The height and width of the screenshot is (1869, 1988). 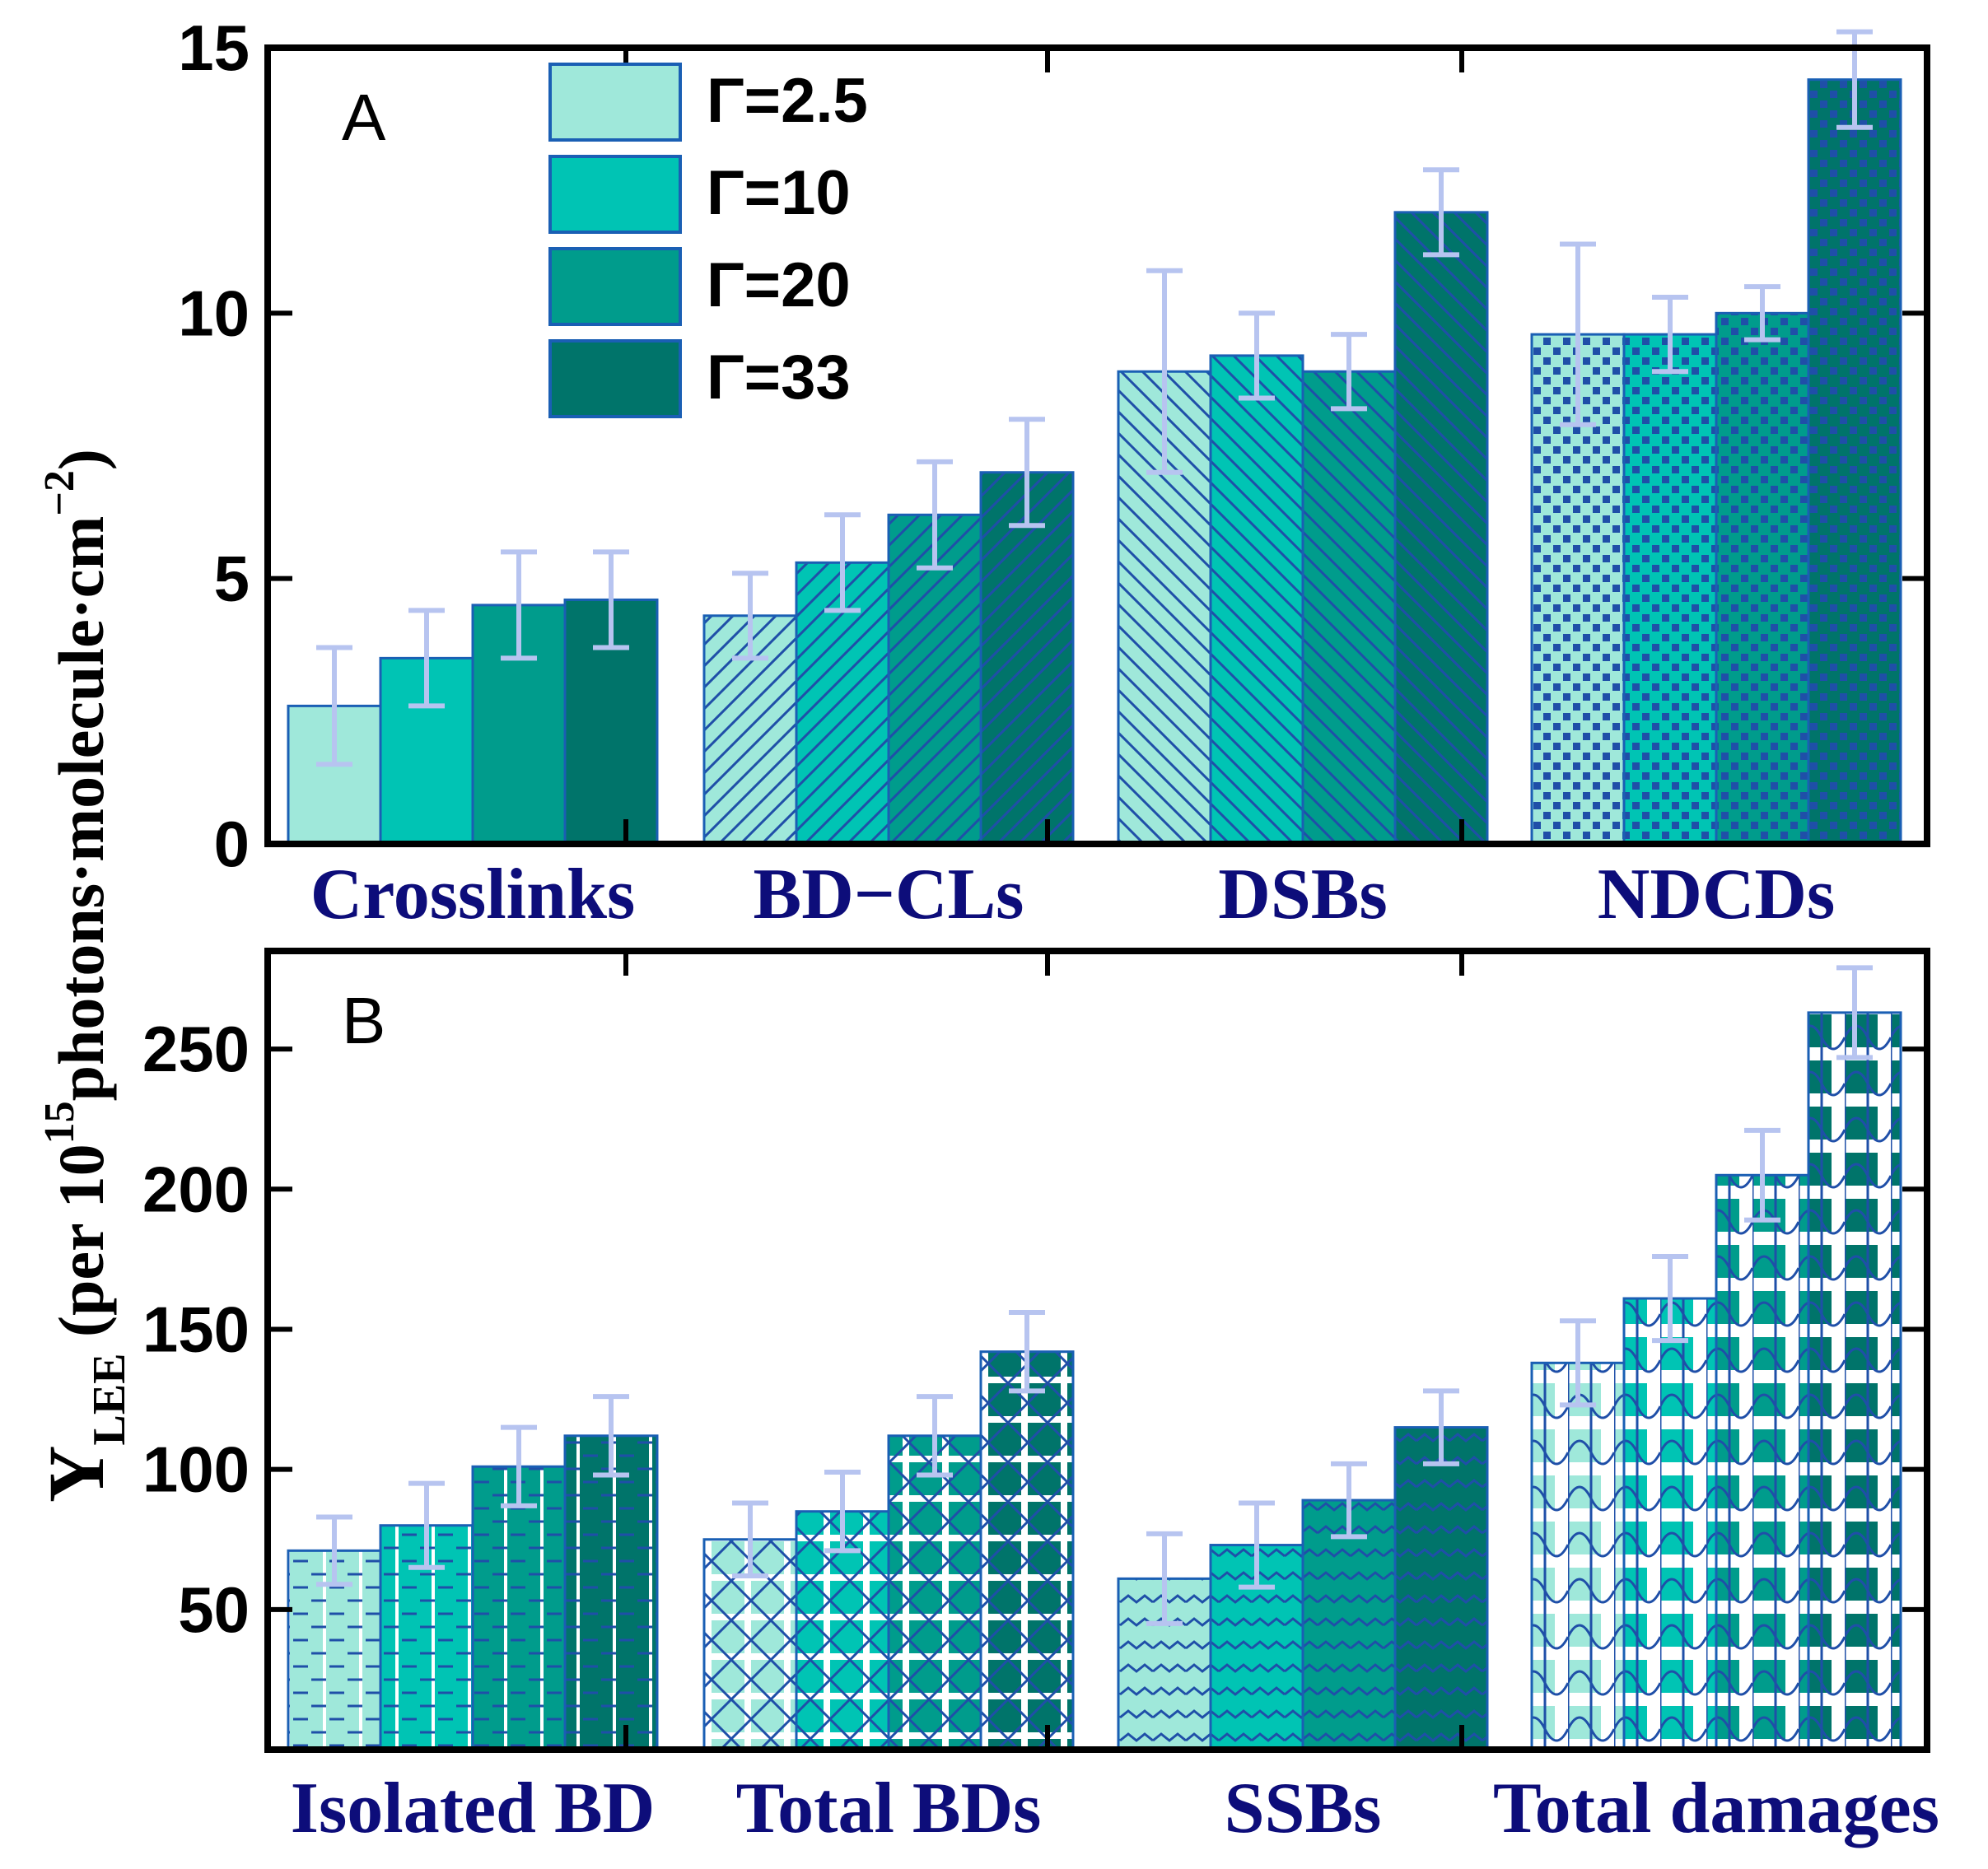 What do you see at coordinates (779, 193) in the screenshot?
I see `legend-label-1: Γ=10` at bounding box center [779, 193].